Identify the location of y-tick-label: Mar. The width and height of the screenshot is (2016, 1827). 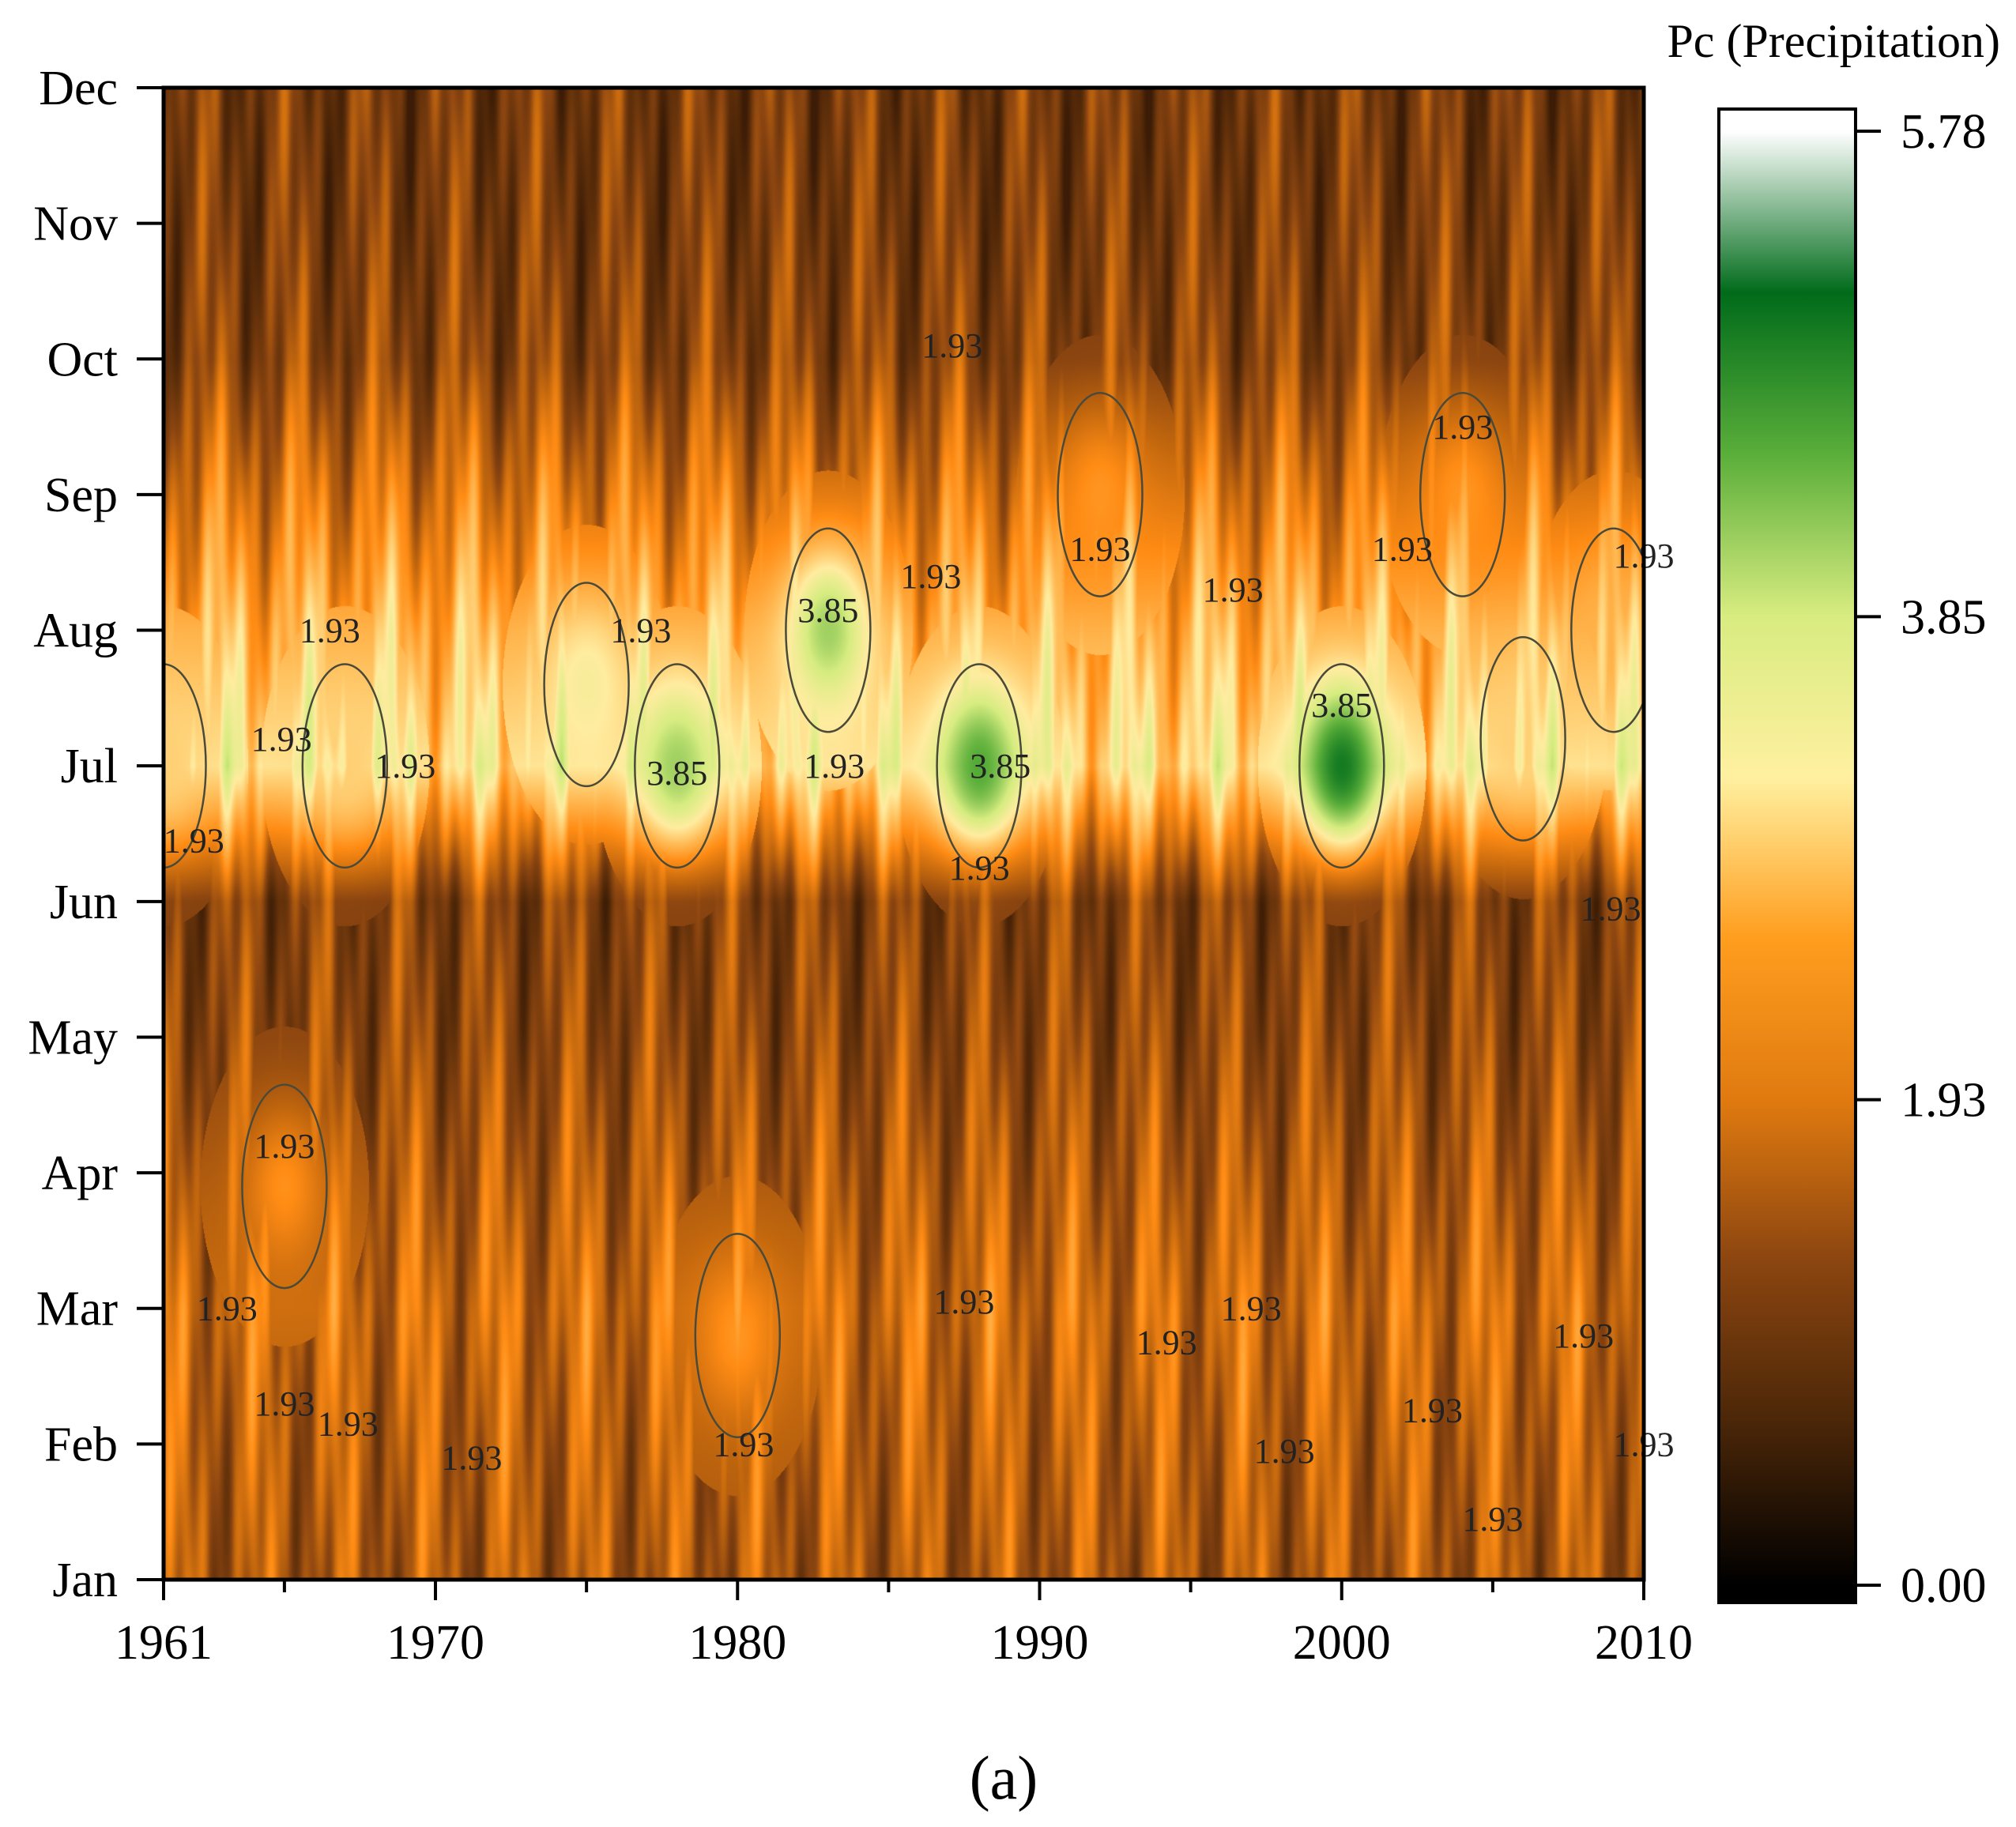
(77, 1309).